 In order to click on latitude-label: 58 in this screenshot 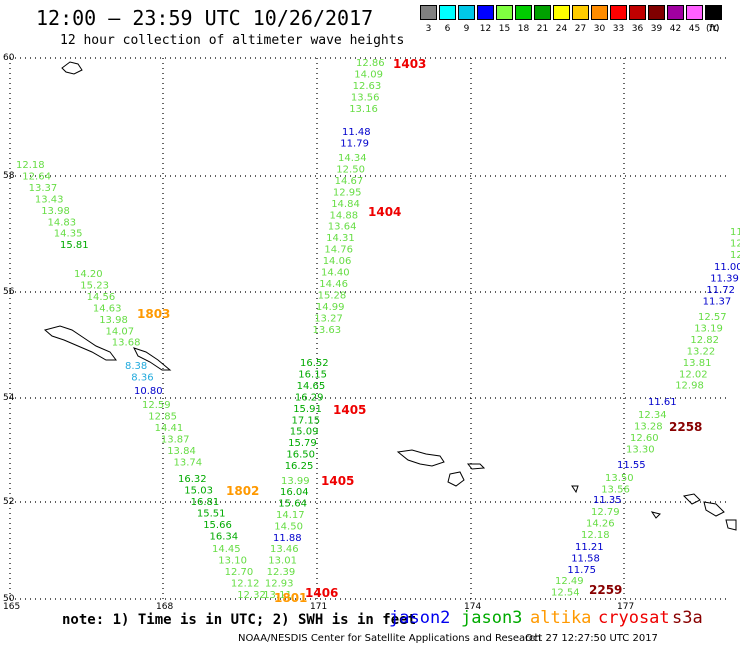, I will do `click(9, 176)`.